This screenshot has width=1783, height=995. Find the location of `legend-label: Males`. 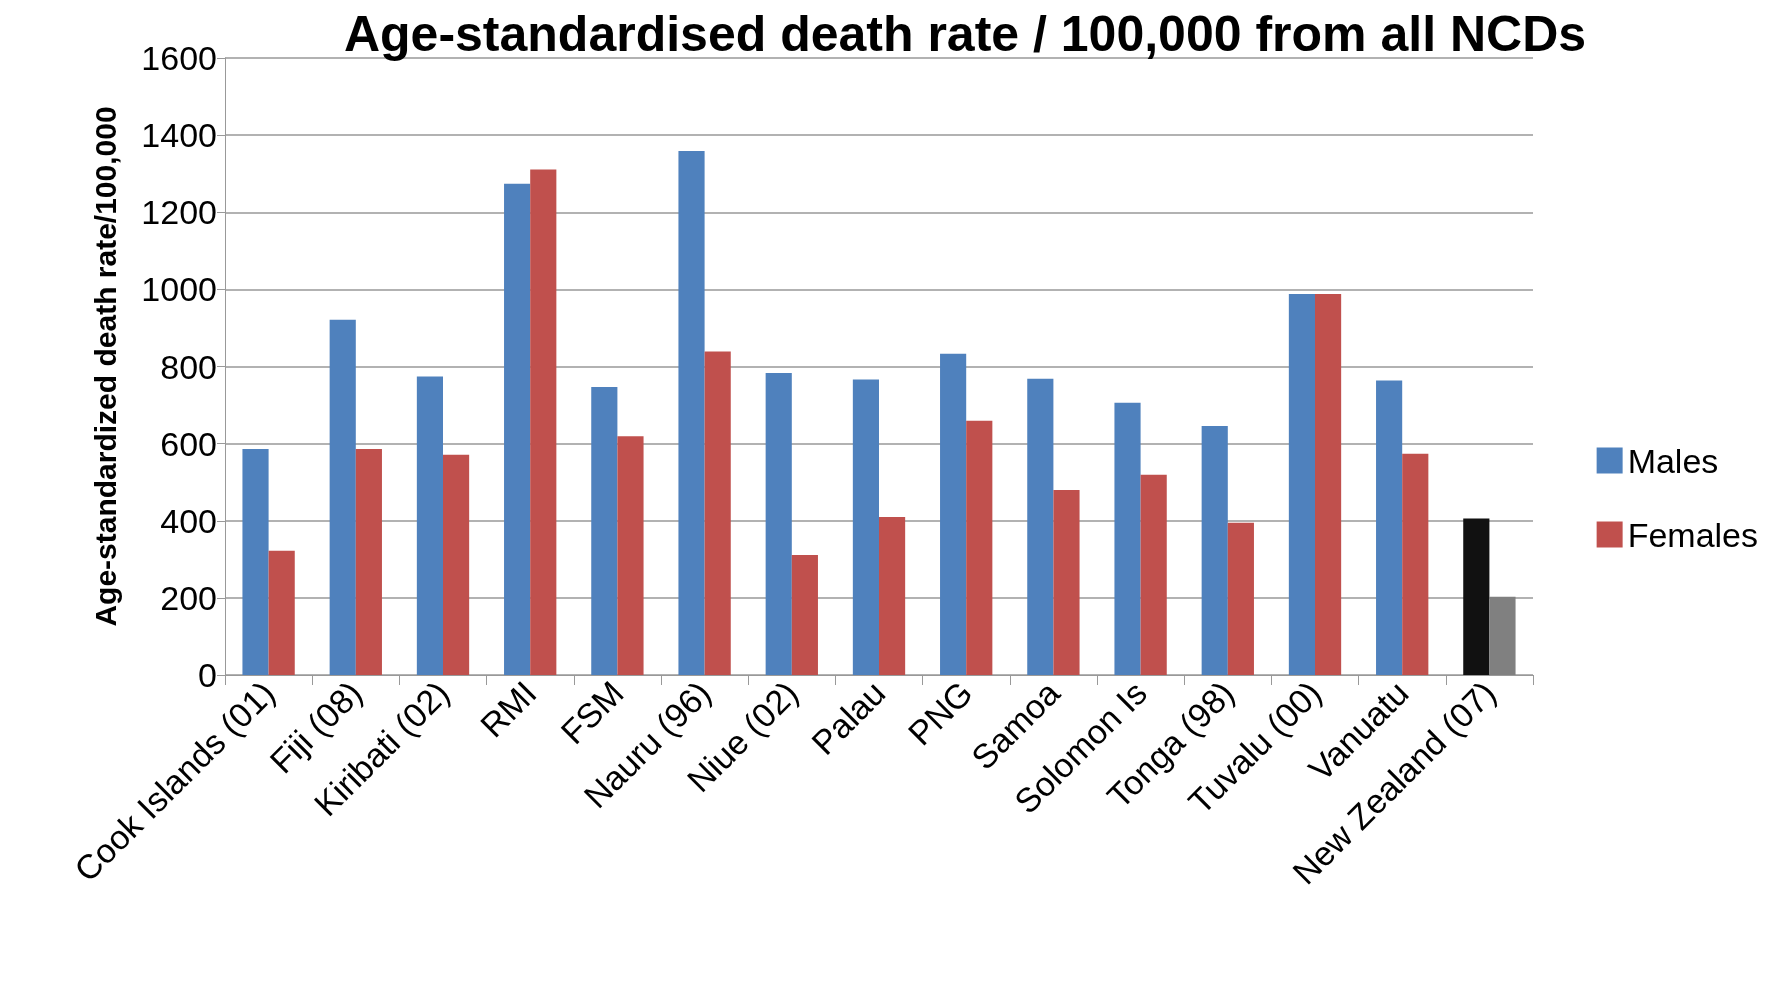

legend-label: Males is located at coordinates (1673, 460).